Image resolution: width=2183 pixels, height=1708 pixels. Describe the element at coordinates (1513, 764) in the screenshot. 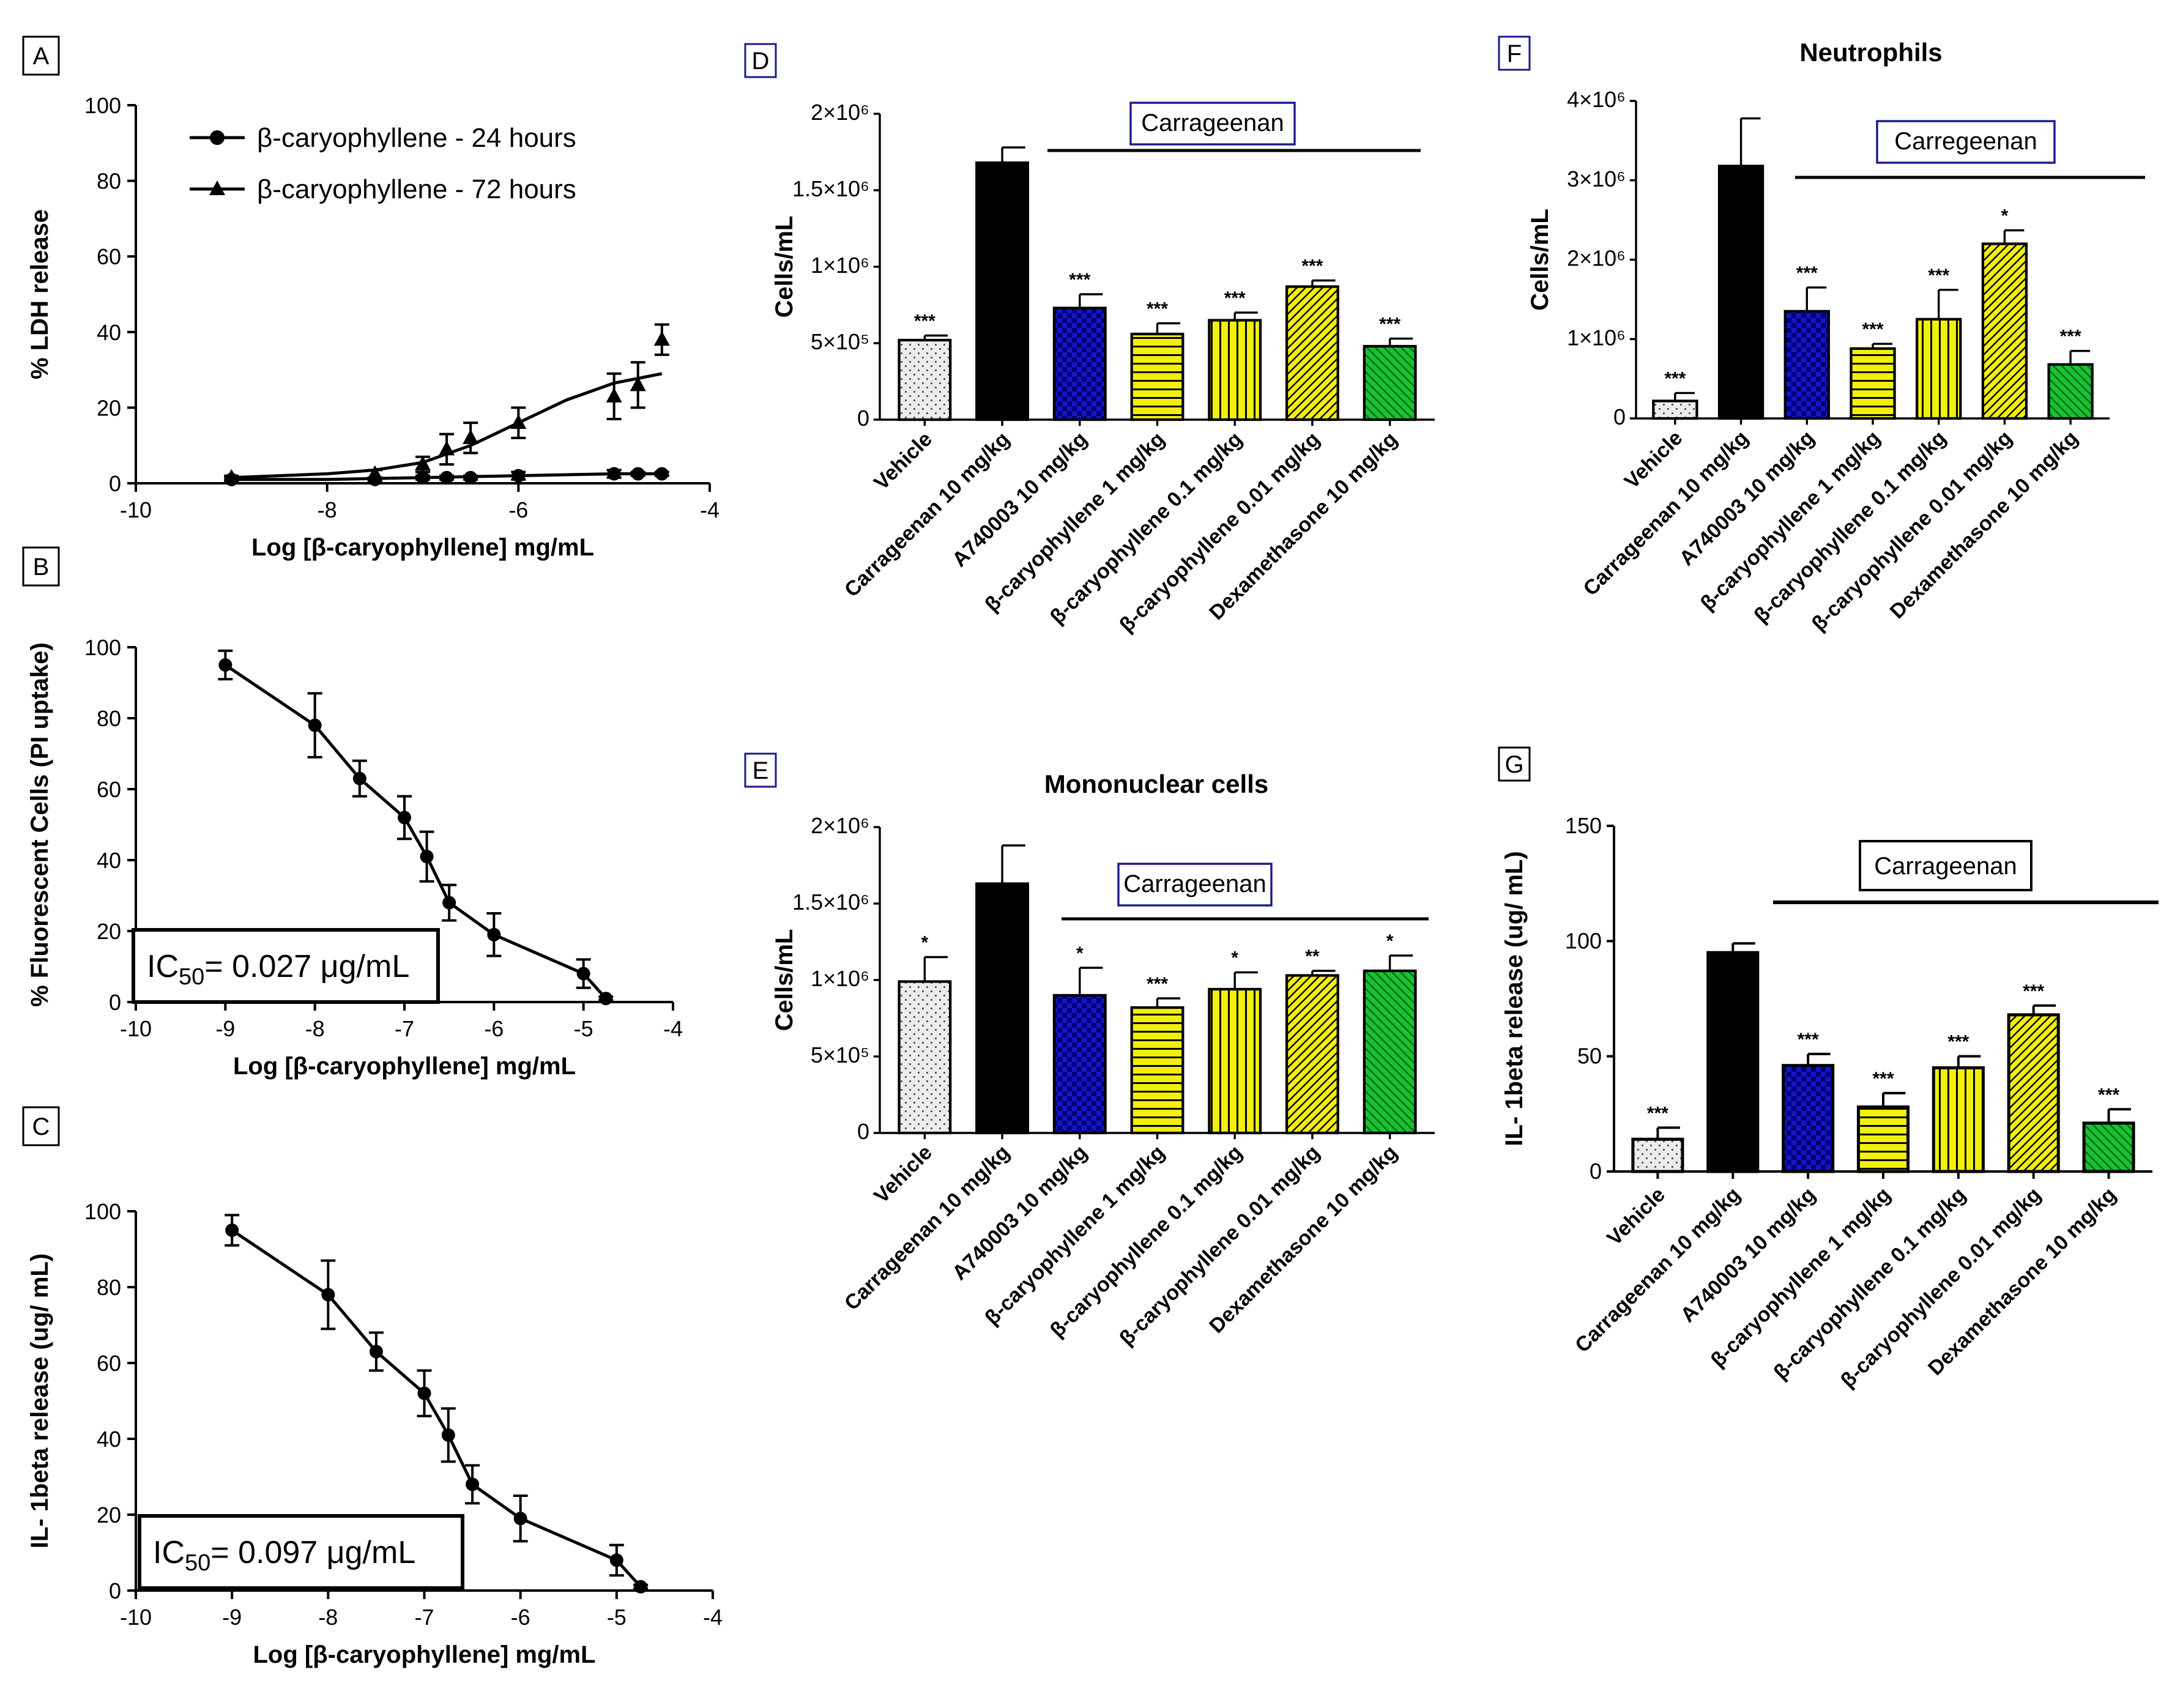

I see `panel-label: G` at that location.